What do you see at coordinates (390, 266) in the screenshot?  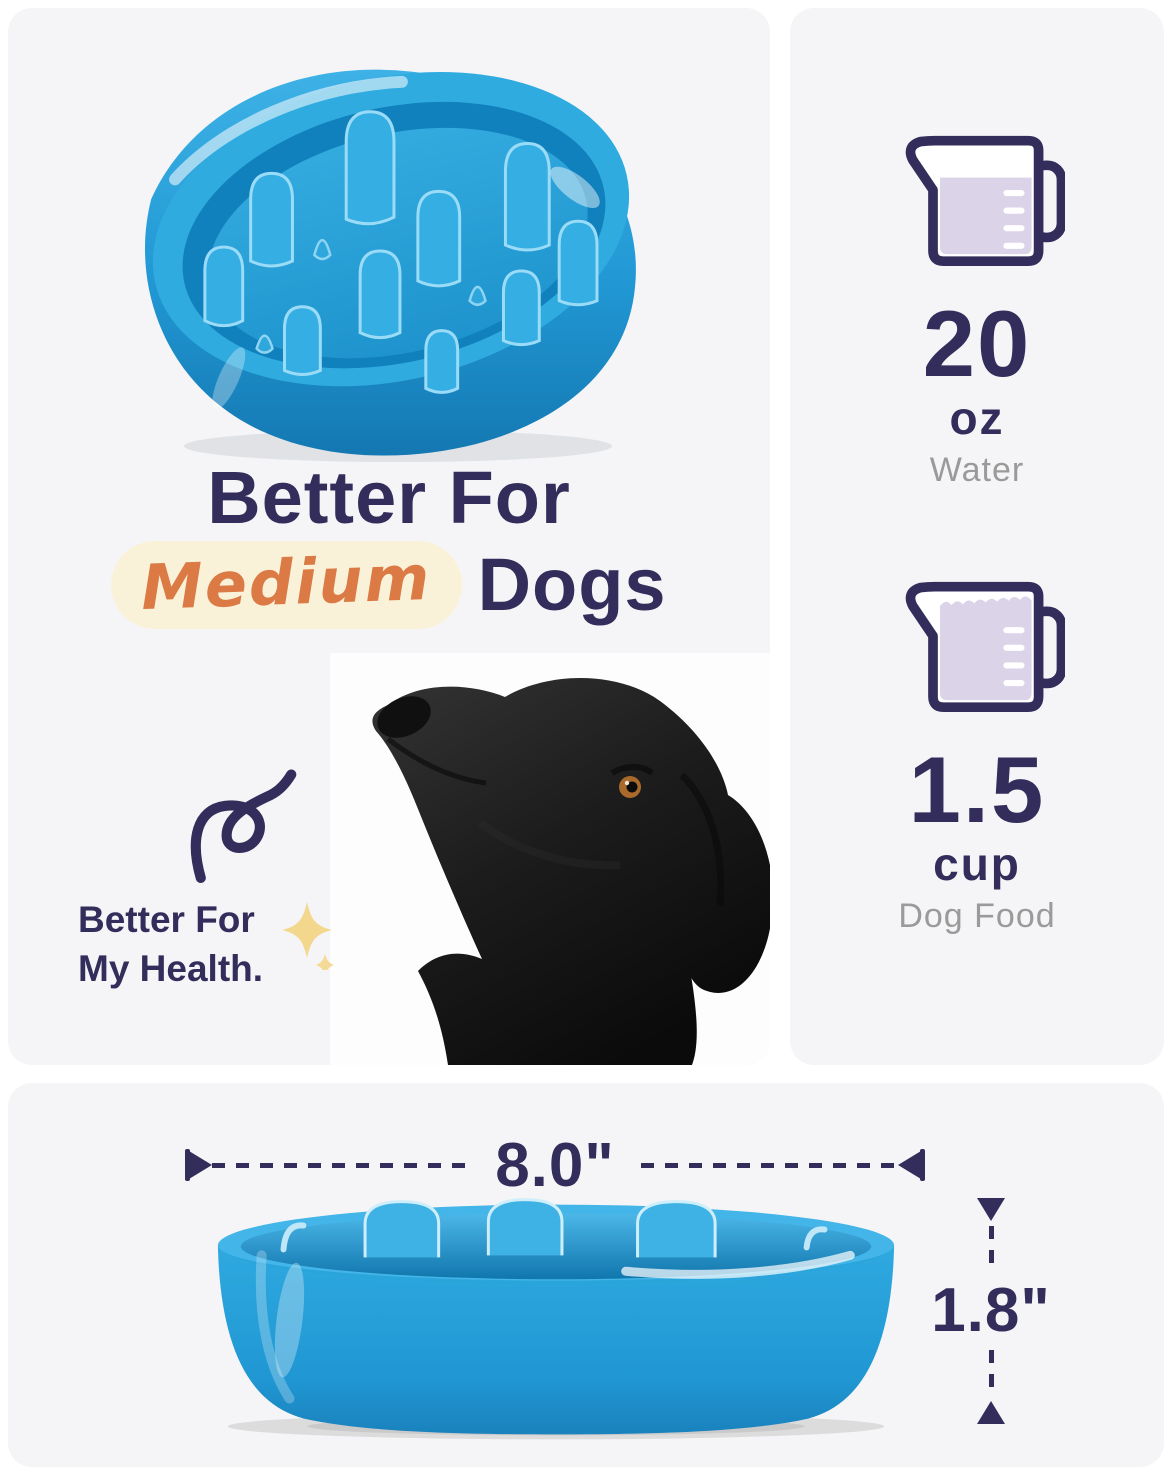 I see `slow-feeder-bowl-top-image` at bounding box center [390, 266].